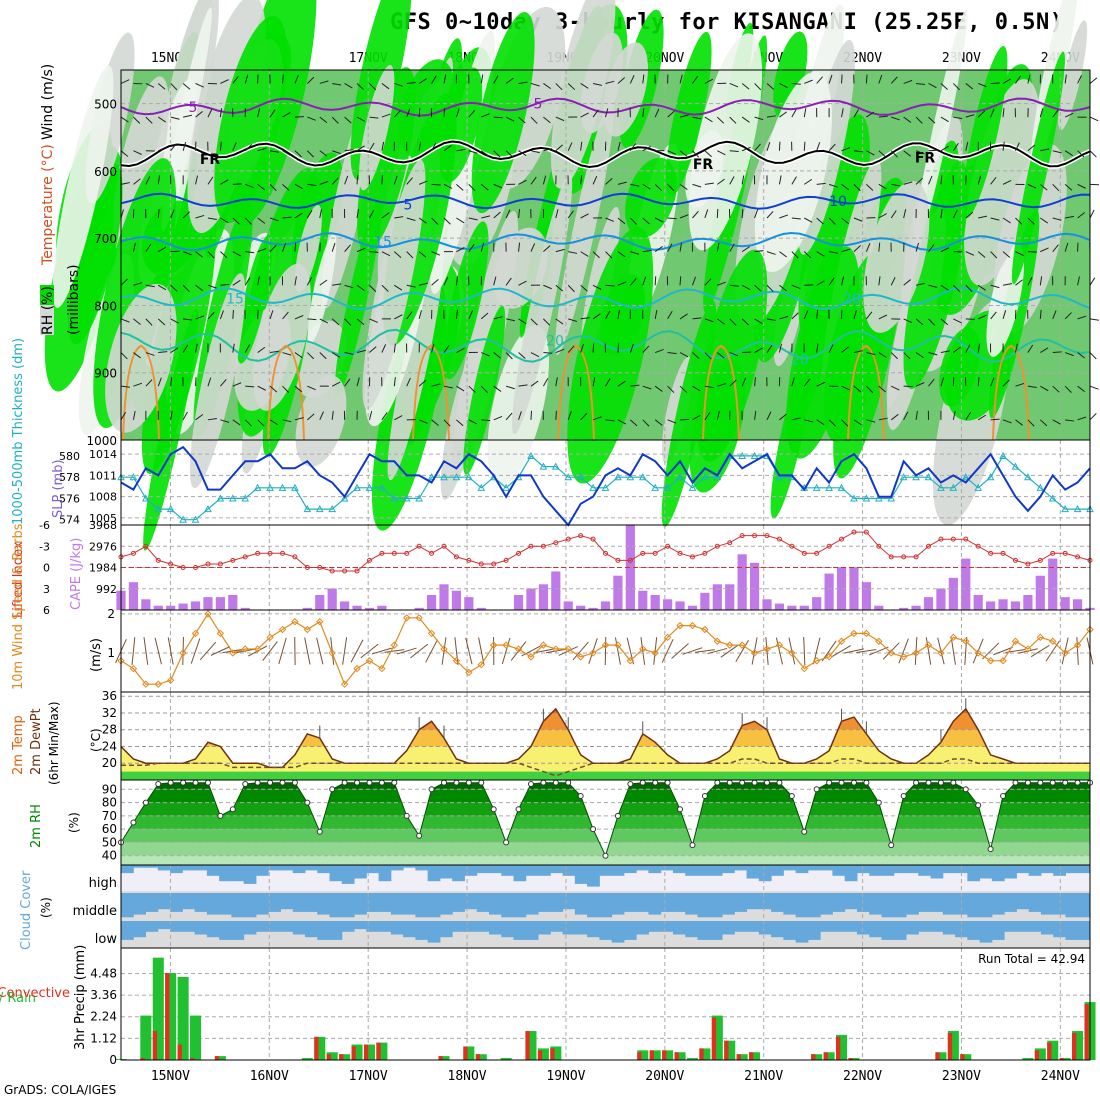 This screenshot has height=1100, width=1100. Describe the element at coordinates (680, 553) in the screenshot. I see `lifted-index-point` at that location.